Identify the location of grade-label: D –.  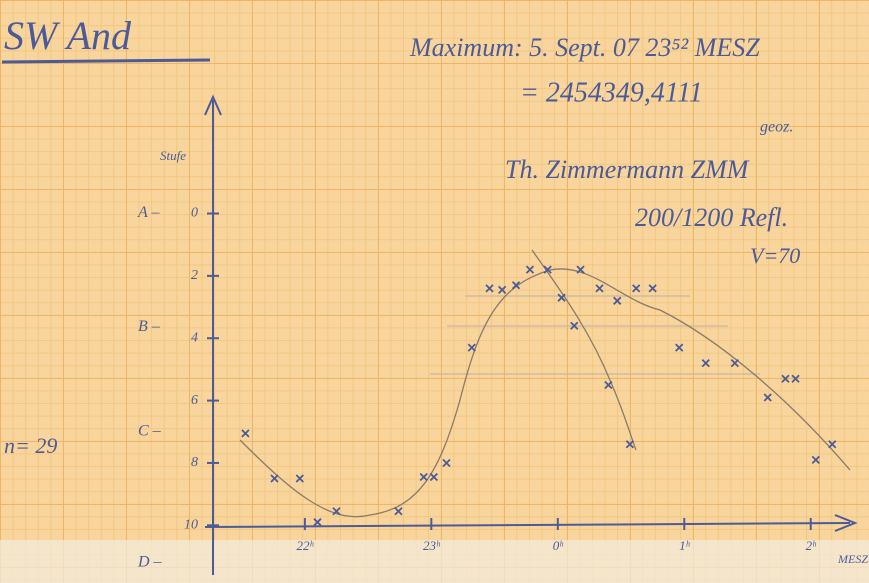
(150, 561).